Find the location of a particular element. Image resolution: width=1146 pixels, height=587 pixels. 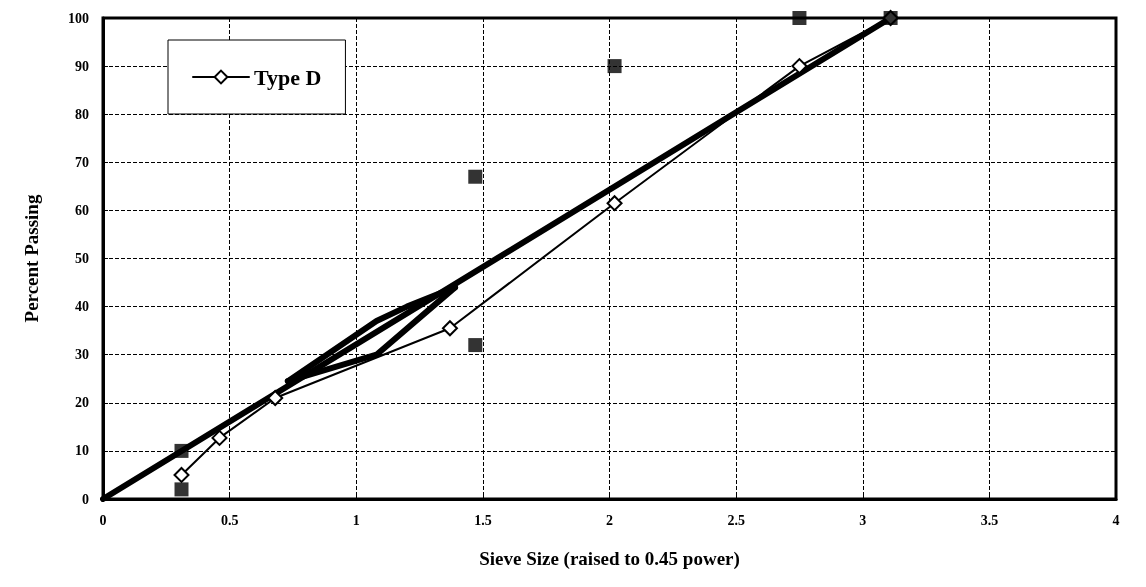

x-tick-label: 1 is located at coordinates (356, 520).